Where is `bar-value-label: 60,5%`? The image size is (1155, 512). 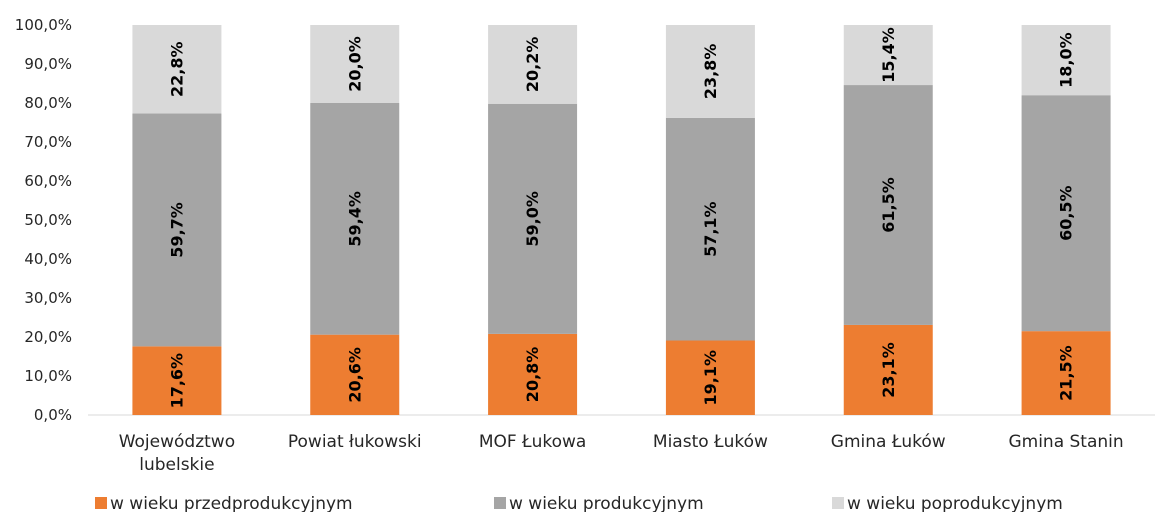 bar-value-label: 60,5% is located at coordinates (1066, 213).